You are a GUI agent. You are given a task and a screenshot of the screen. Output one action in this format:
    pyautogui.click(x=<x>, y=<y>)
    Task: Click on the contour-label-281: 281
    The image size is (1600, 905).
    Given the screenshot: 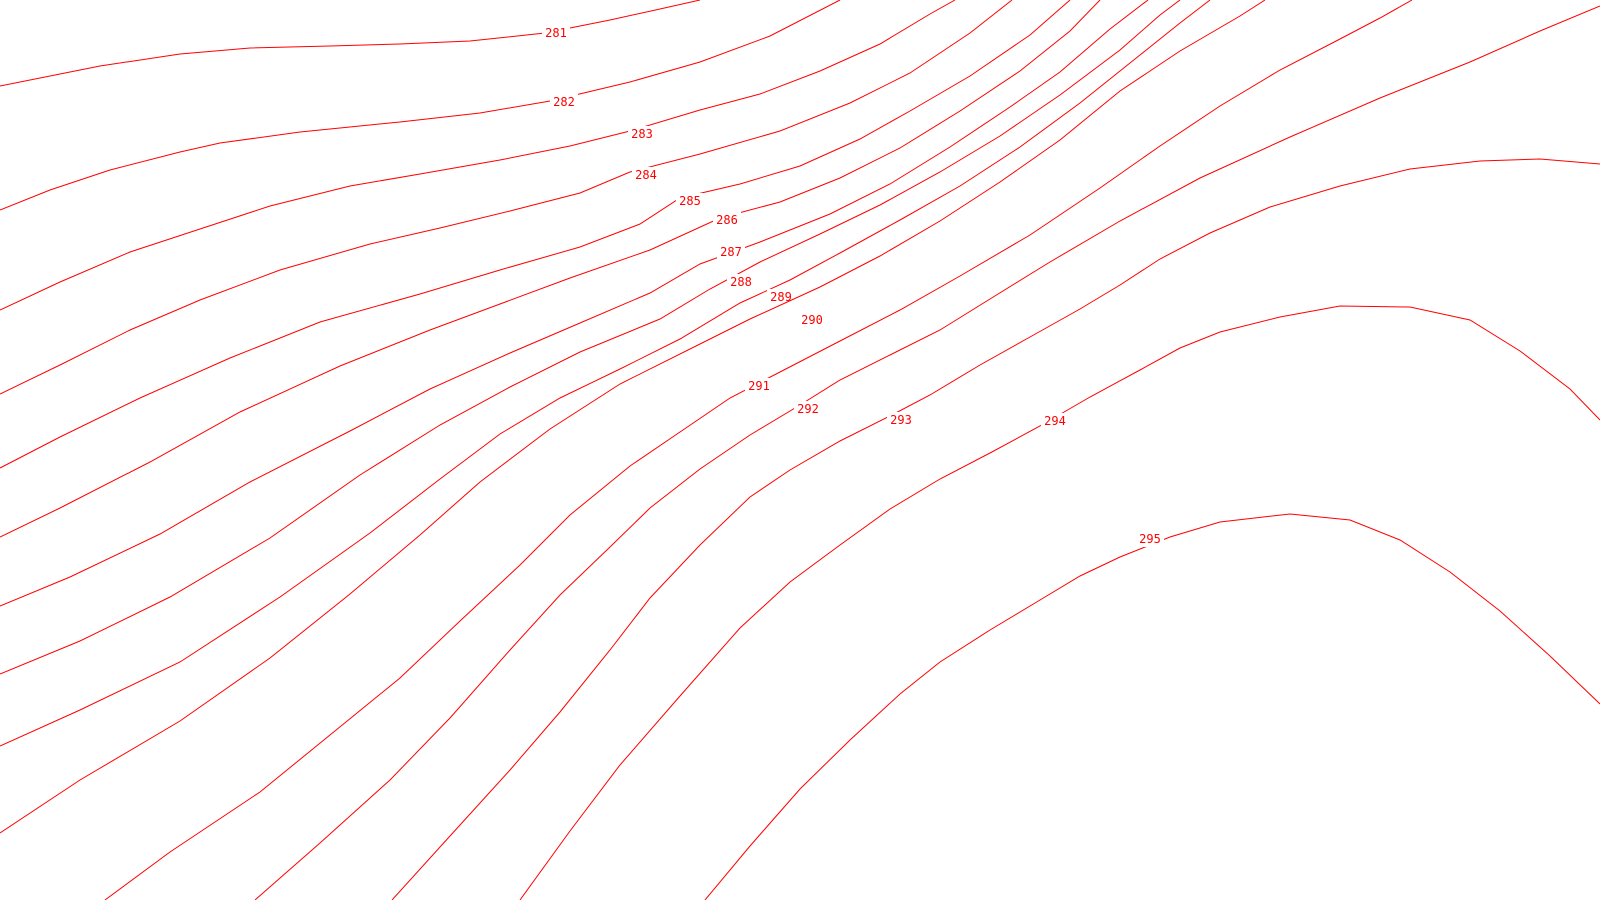 What is the action you would take?
    pyautogui.click(x=556, y=33)
    